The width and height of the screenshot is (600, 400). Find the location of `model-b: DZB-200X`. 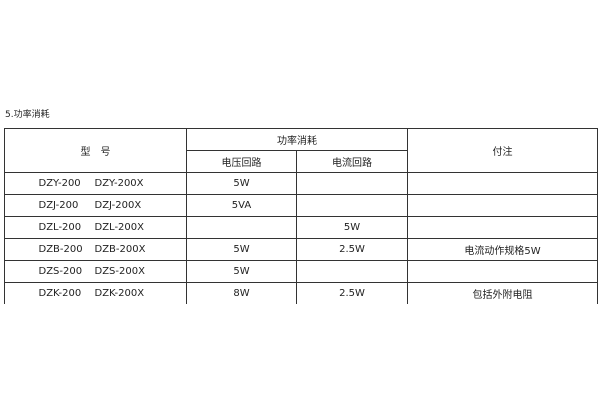

model-b: DZB-200X is located at coordinates (120, 249).